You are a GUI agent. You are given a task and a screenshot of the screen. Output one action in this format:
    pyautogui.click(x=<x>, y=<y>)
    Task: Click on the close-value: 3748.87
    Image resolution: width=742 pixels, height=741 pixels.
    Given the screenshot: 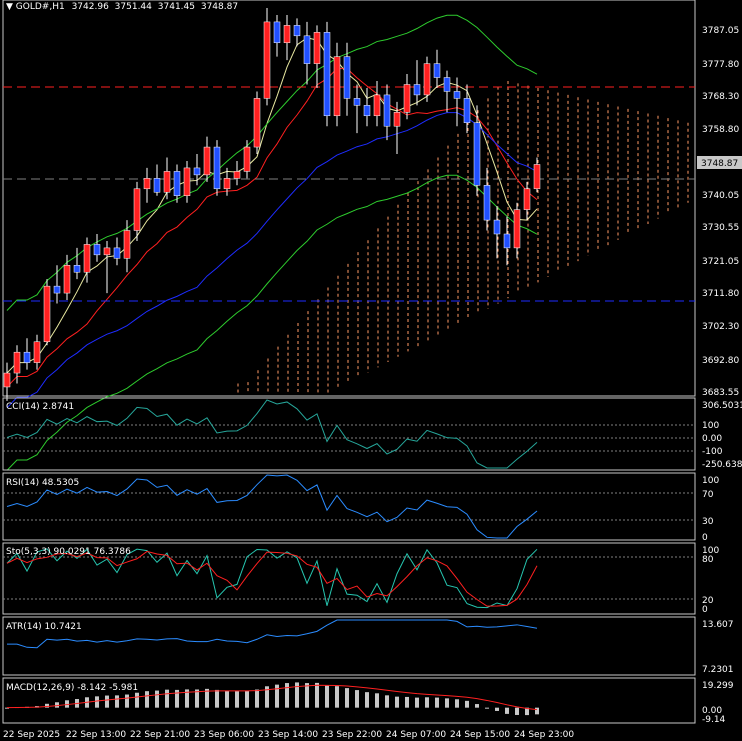 What is the action you would take?
    pyautogui.click(x=219, y=7)
    